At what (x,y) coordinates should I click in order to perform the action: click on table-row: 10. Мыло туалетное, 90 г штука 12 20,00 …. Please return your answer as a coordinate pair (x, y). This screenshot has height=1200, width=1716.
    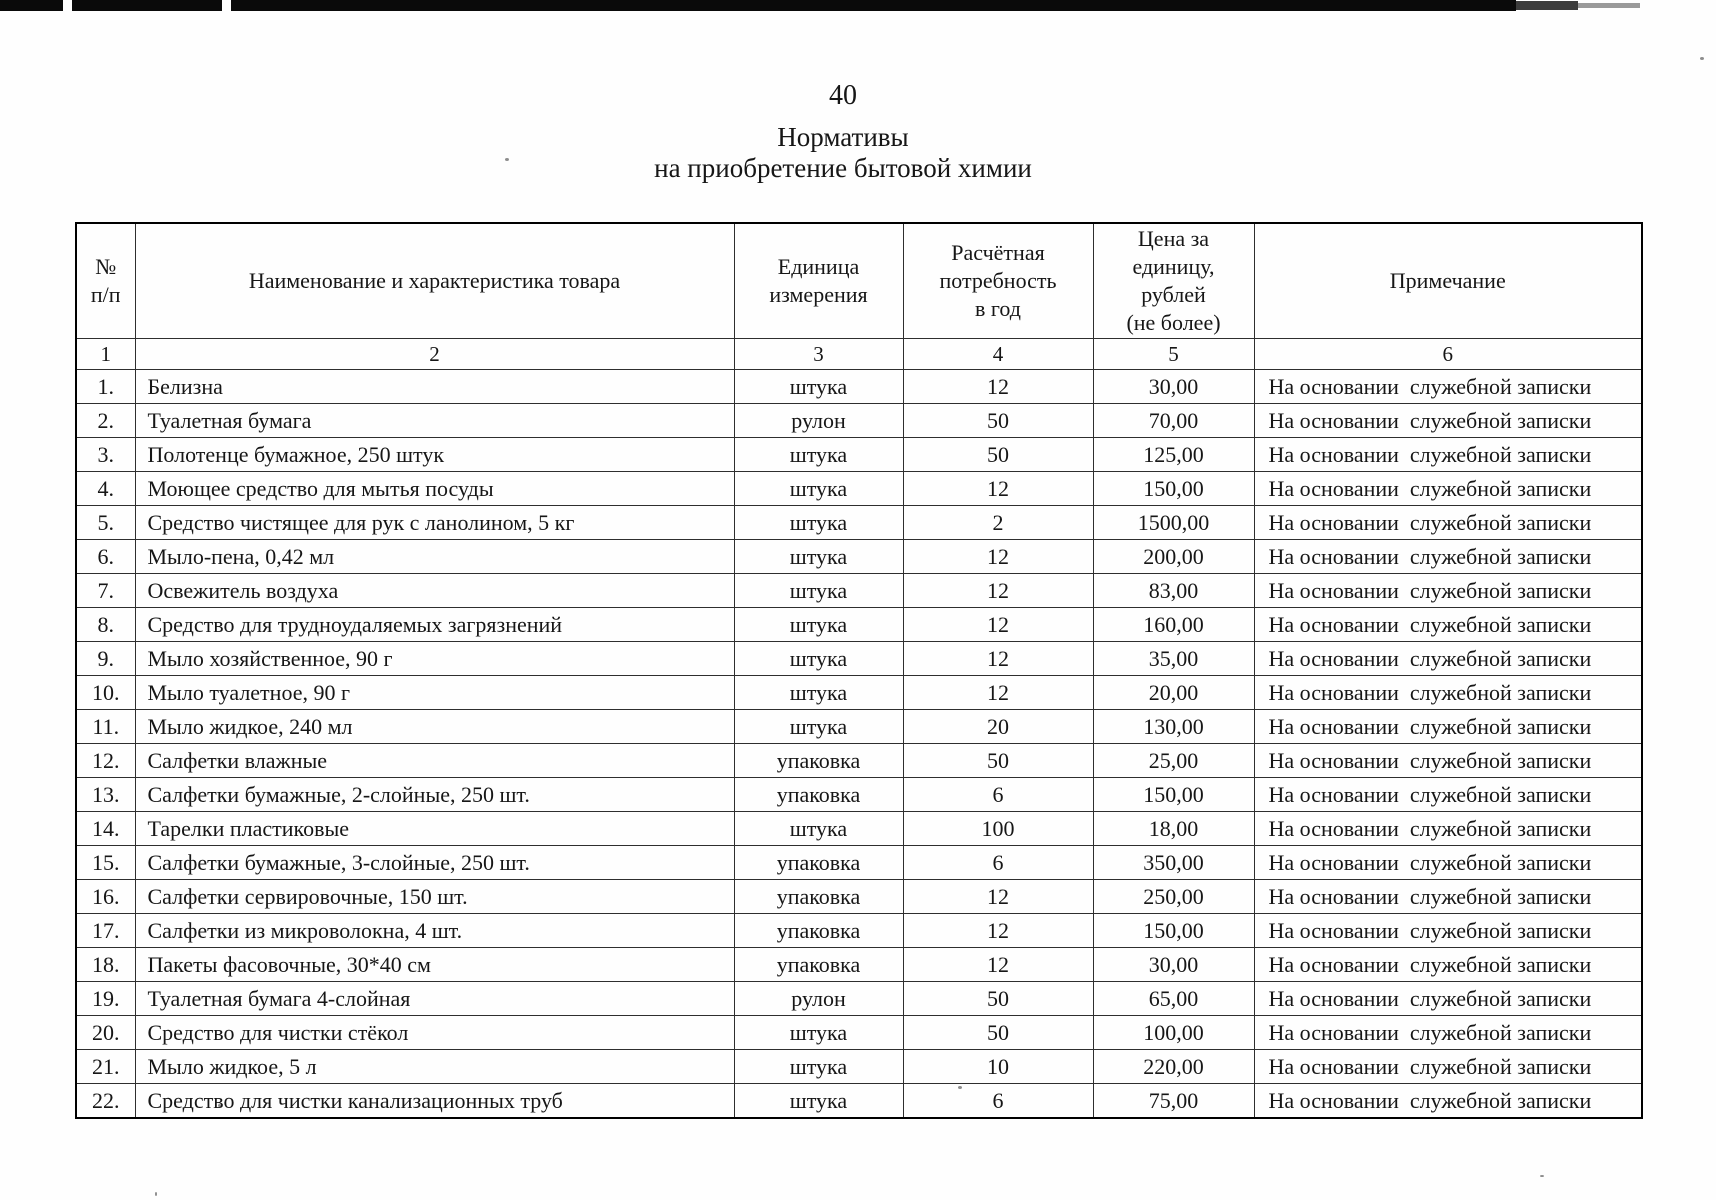
    Looking at the image, I should click on (859, 692).